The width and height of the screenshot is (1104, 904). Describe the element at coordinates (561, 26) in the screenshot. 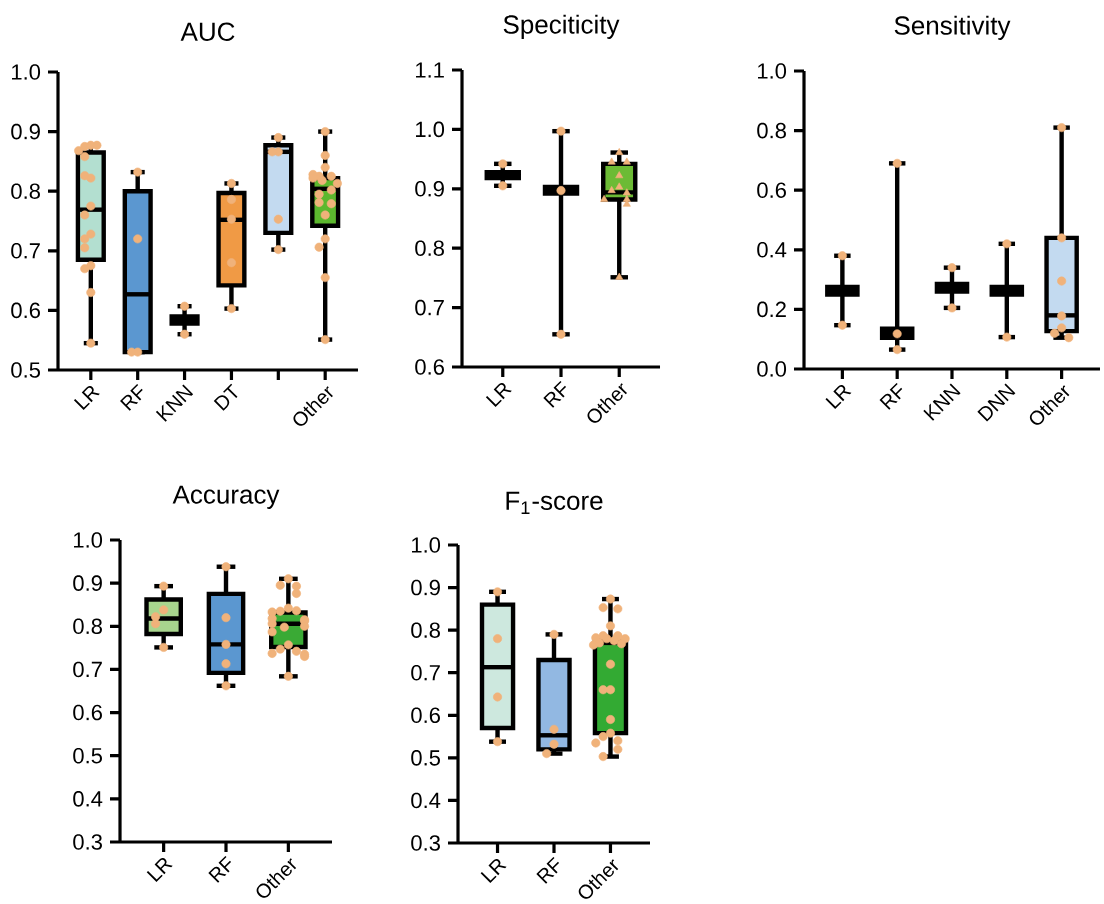

I see `chart-title: Speciticity` at that location.